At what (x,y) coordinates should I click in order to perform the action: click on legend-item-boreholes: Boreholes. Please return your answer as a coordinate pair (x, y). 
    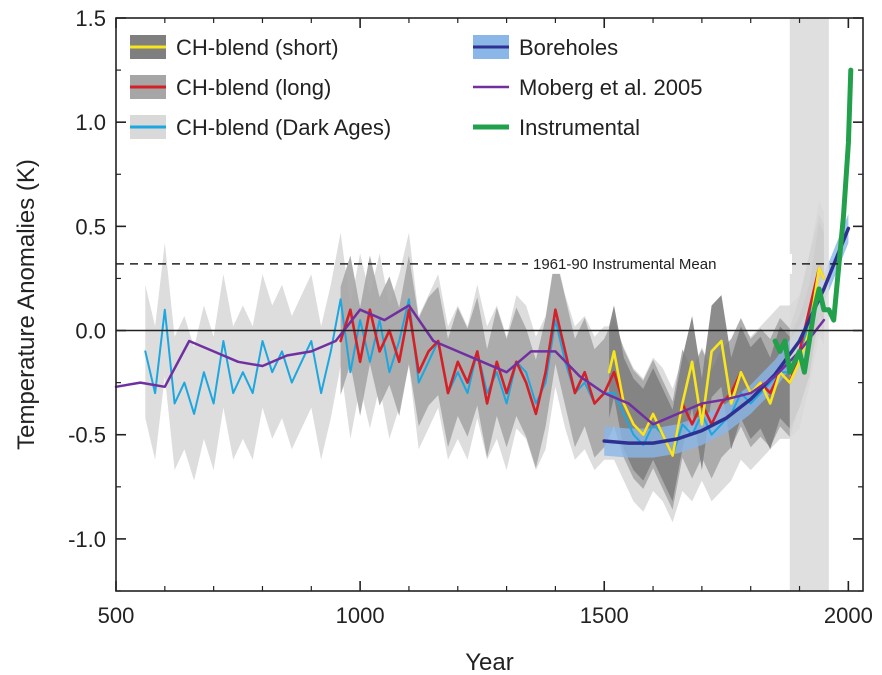
    Looking at the image, I should click on (545, 47).